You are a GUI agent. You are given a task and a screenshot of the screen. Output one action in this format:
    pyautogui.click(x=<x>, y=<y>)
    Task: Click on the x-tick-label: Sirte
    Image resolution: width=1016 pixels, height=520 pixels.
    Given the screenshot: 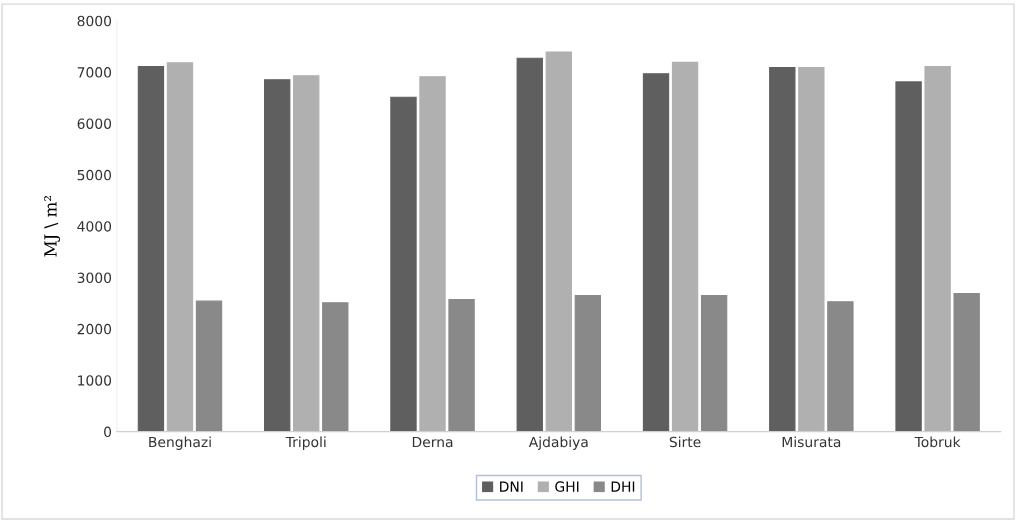 What is the action you would take?
    pyautogui.click(x=685, y=442)
    